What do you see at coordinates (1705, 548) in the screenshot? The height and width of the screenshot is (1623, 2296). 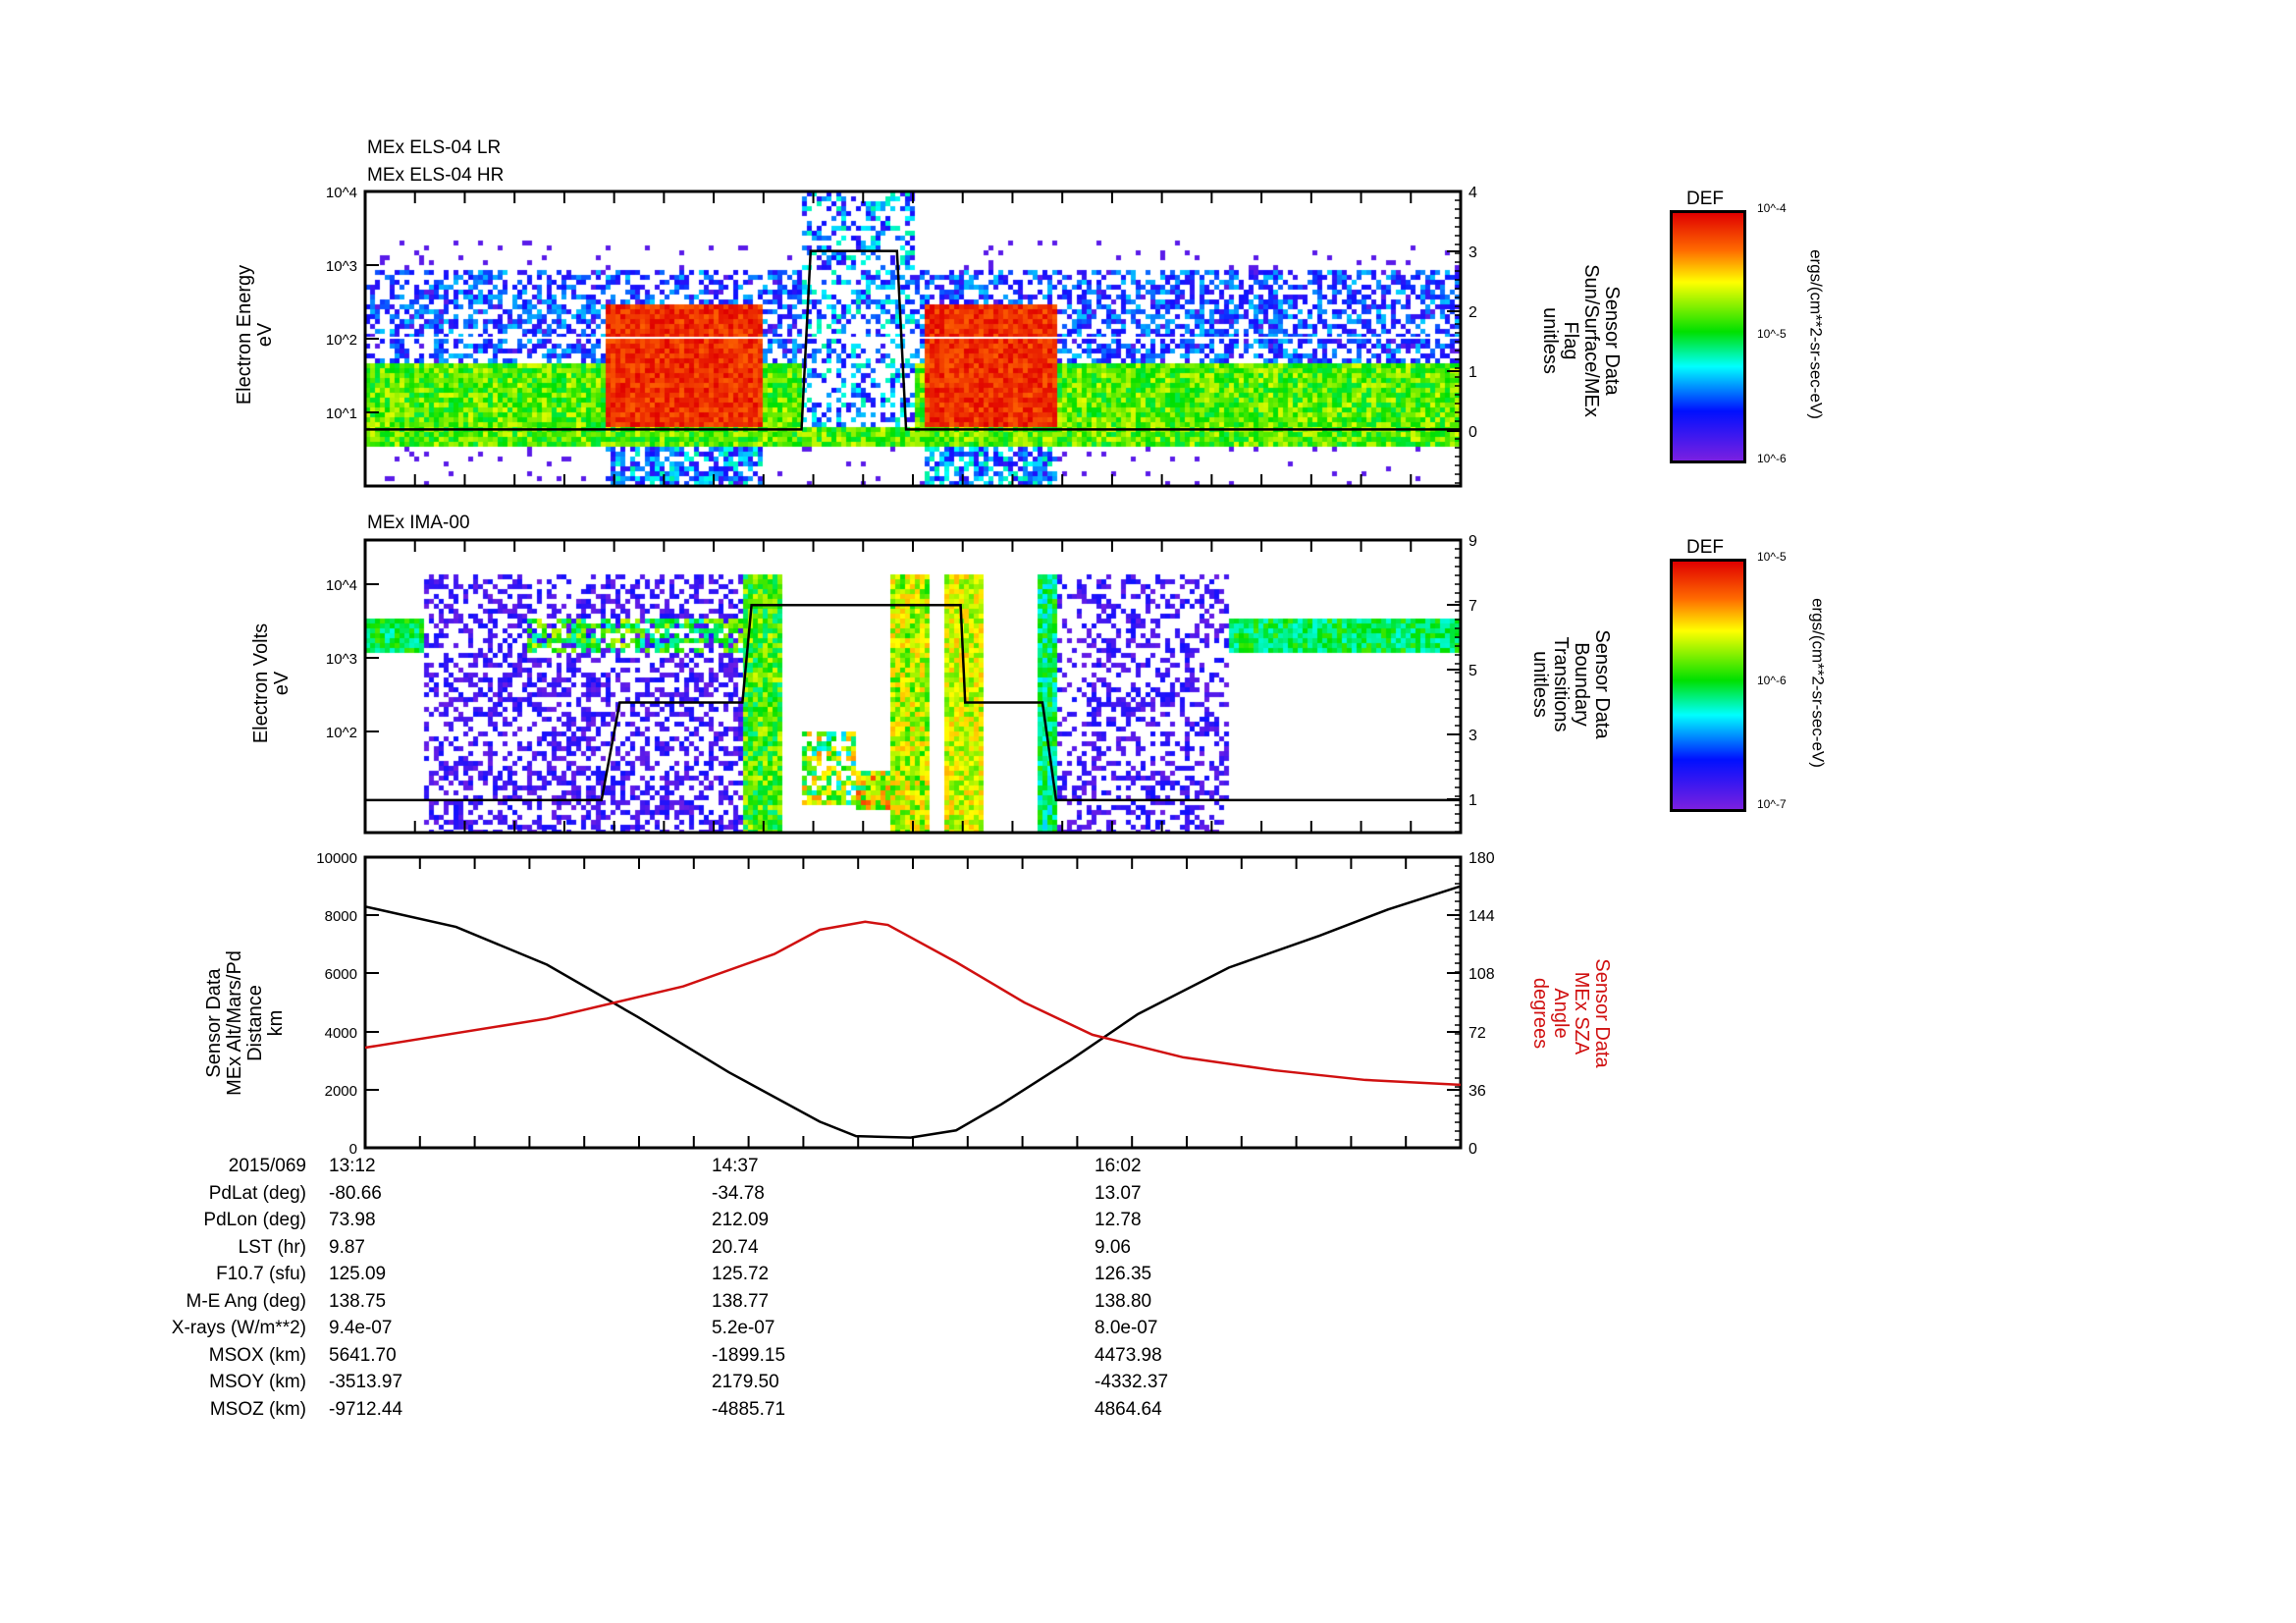 I see `colorbar2-title: DEF` at bounding box center [1705, 548].